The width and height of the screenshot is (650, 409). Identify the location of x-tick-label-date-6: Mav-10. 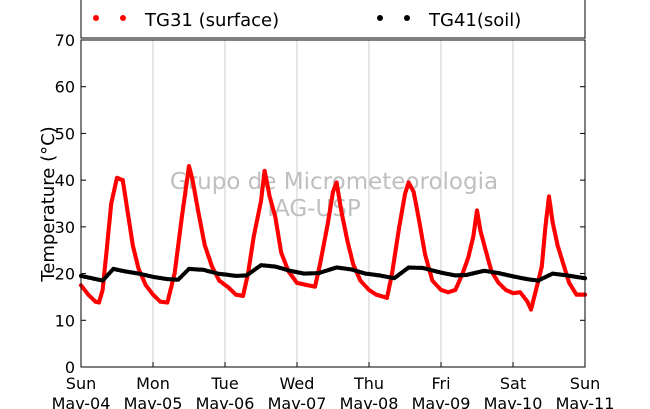
(513, 401).